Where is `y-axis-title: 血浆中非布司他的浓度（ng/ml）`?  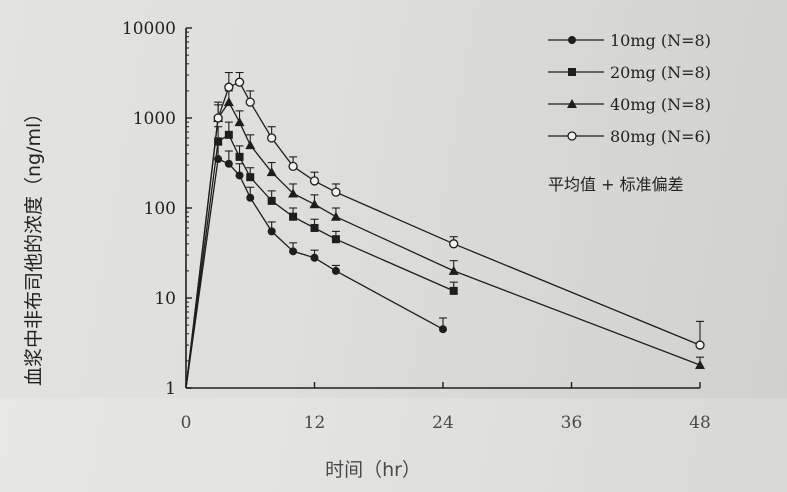 y-axis-title: 血浆中非布司他的浓度（ng/ml） is located at coordinates (34, 245).